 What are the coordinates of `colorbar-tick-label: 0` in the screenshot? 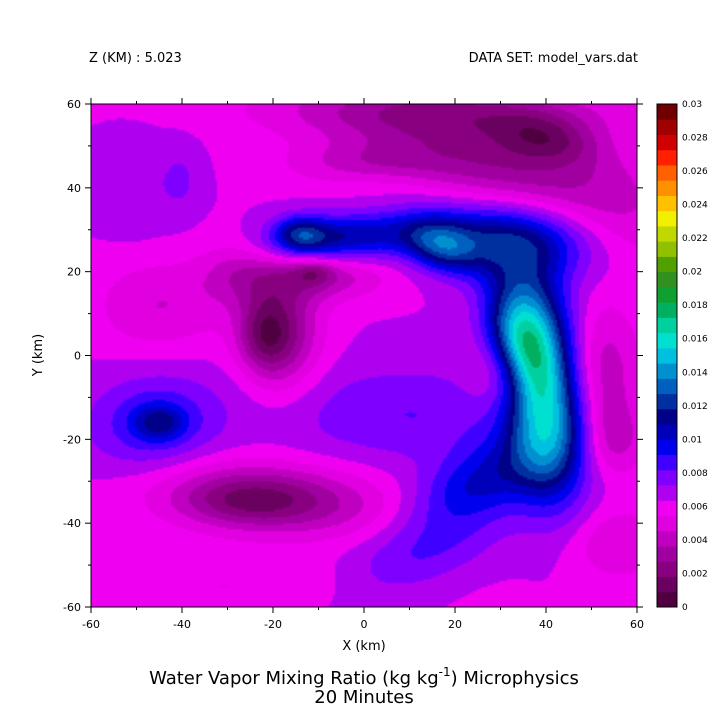 It's located at (685, 608).